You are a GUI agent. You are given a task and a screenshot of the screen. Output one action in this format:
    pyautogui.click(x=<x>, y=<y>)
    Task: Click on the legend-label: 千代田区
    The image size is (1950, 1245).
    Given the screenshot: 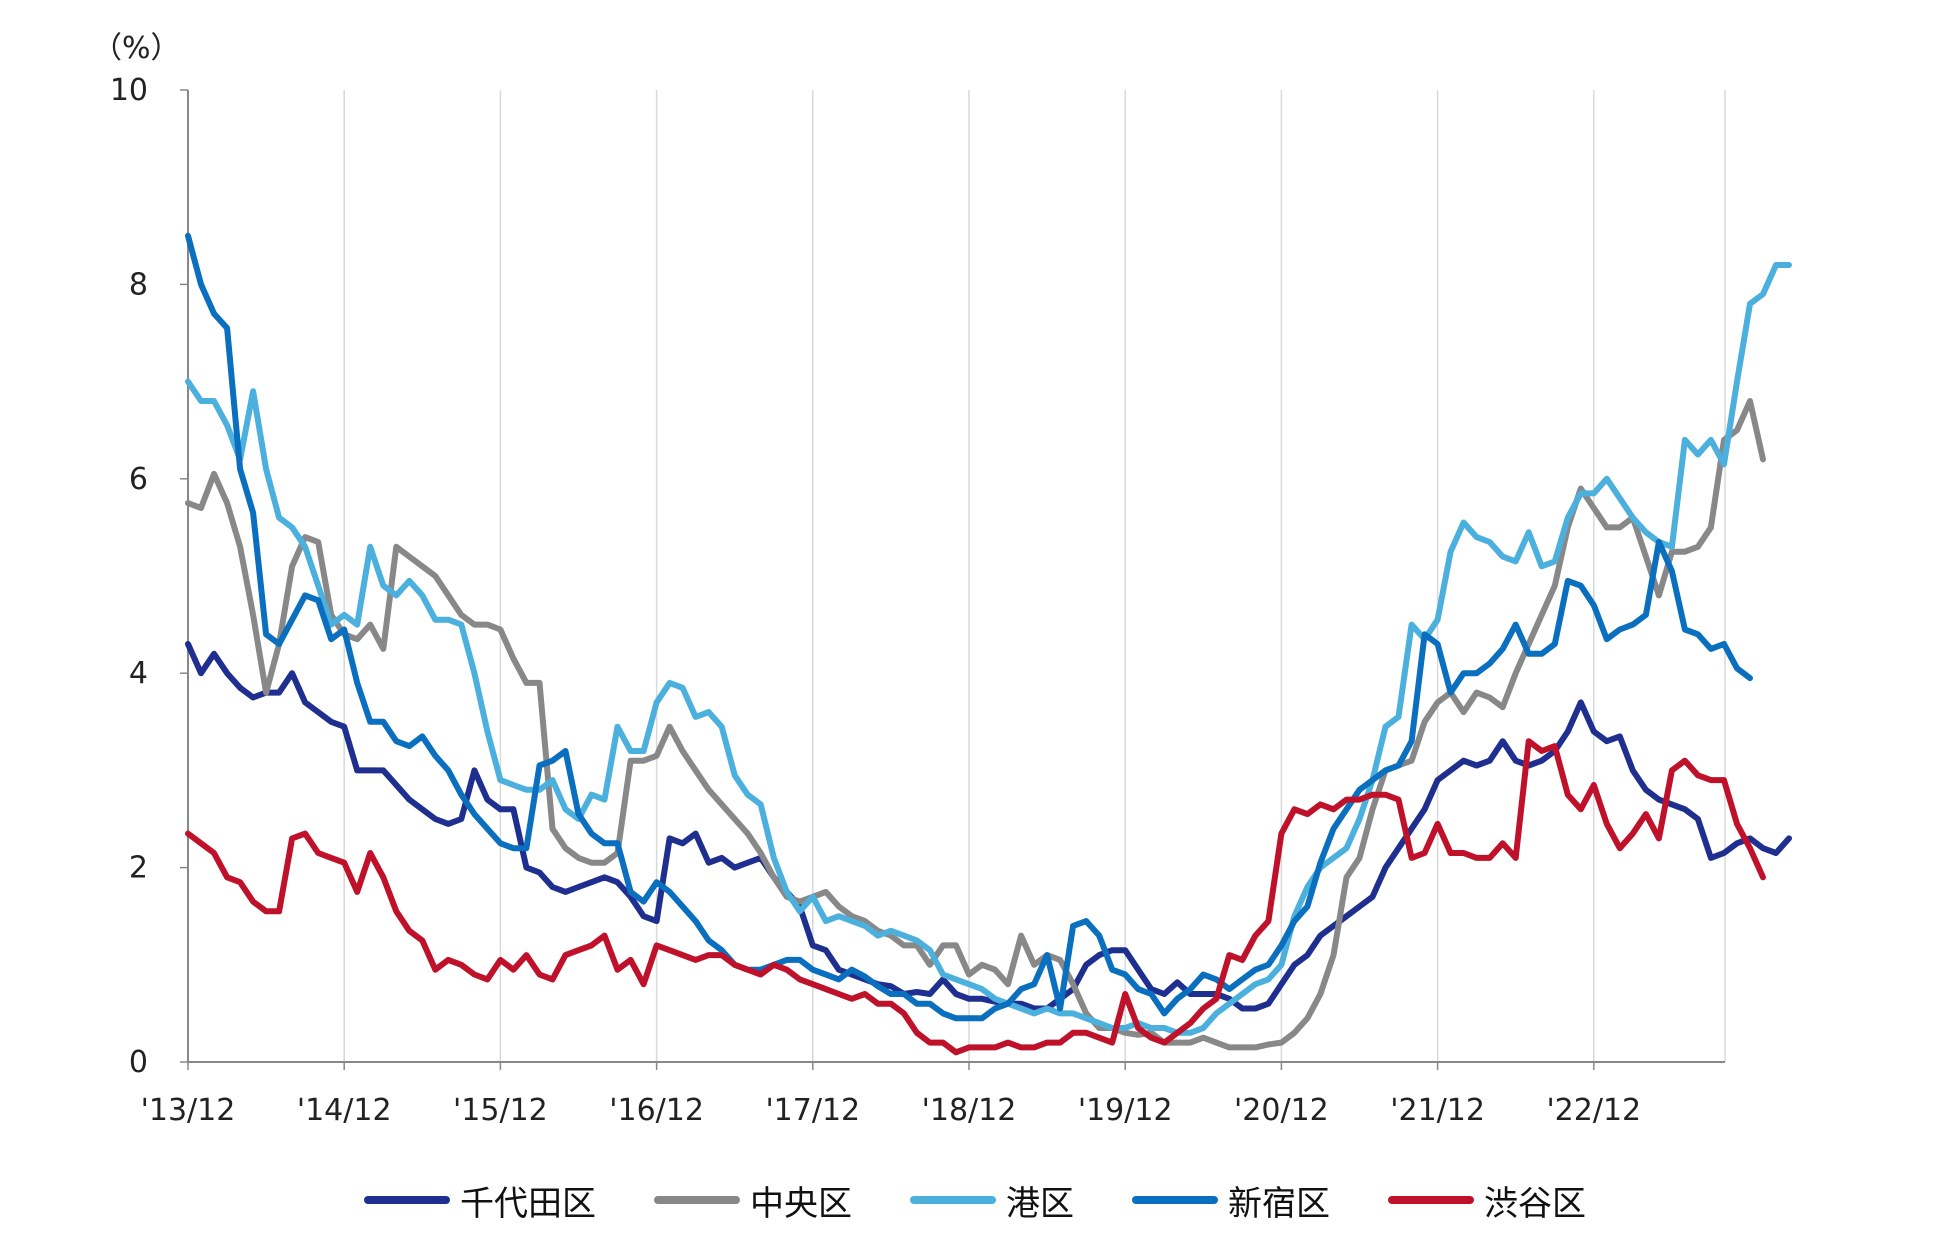 What is the action you would take?
    pyautogui.click(x=528, y=1203)
    